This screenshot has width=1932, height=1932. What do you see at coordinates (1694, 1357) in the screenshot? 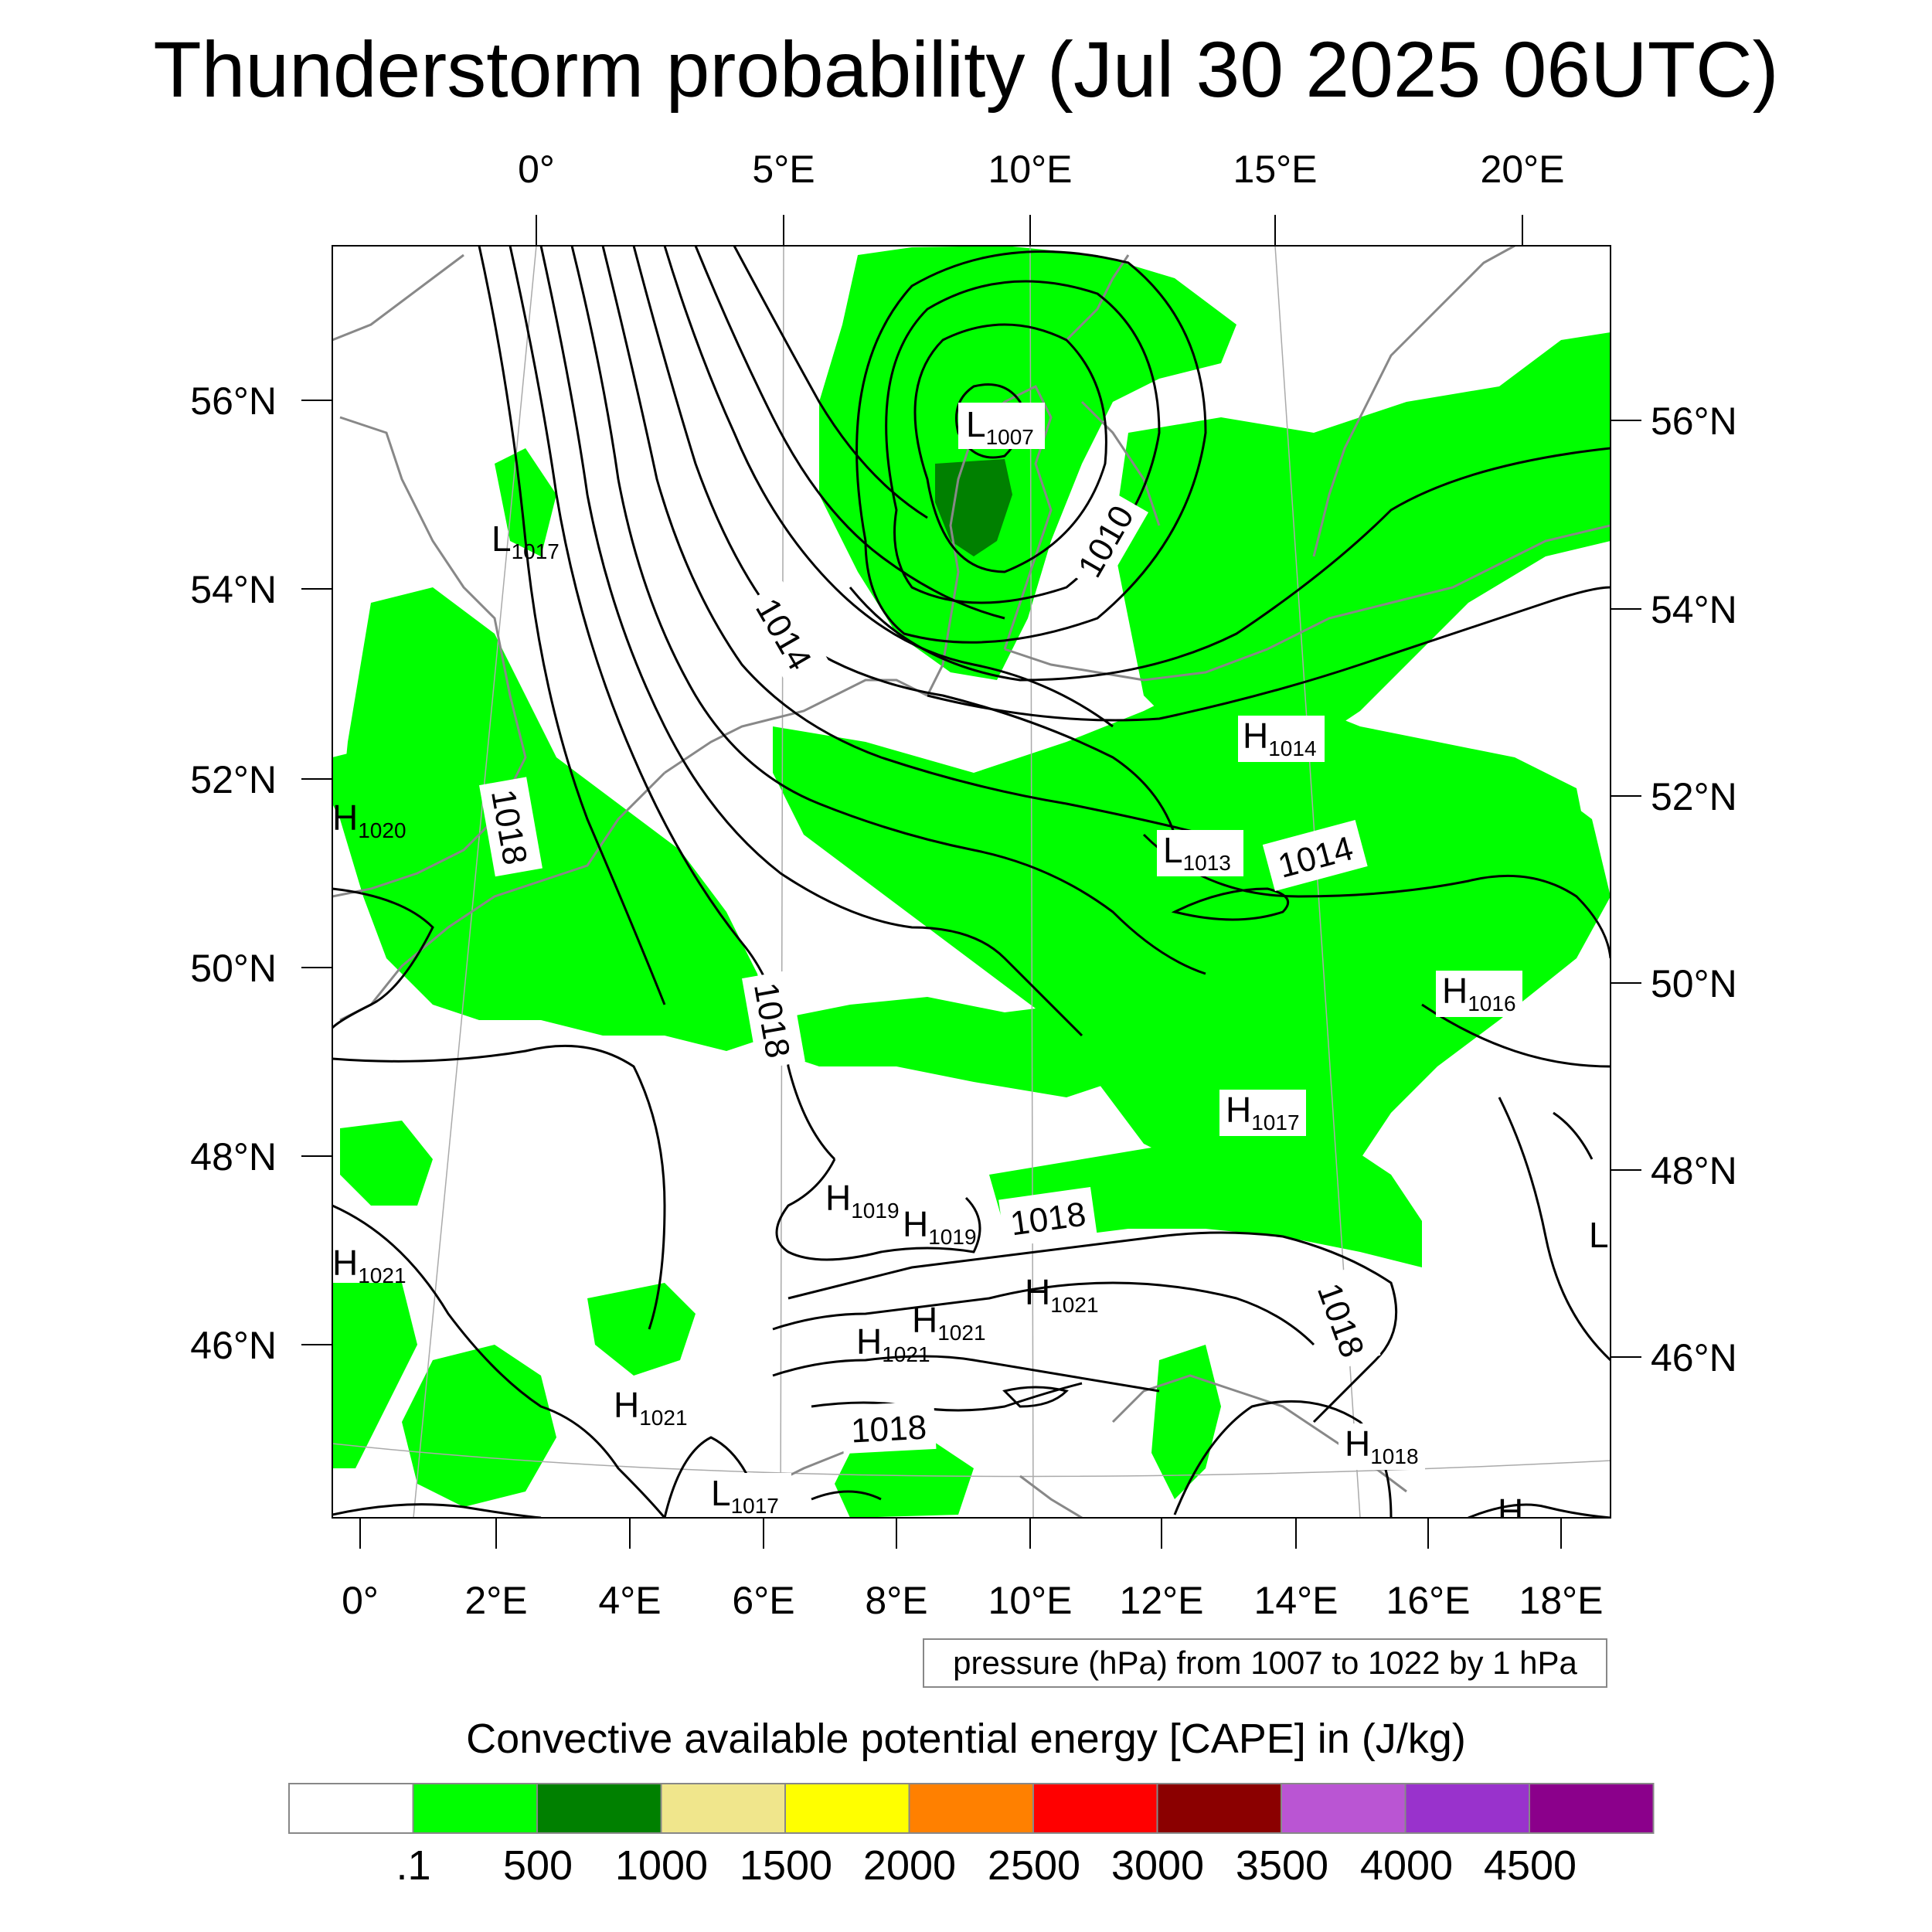
I see `right-lat-label: 46°N` at bounding box center [1694, 1357].